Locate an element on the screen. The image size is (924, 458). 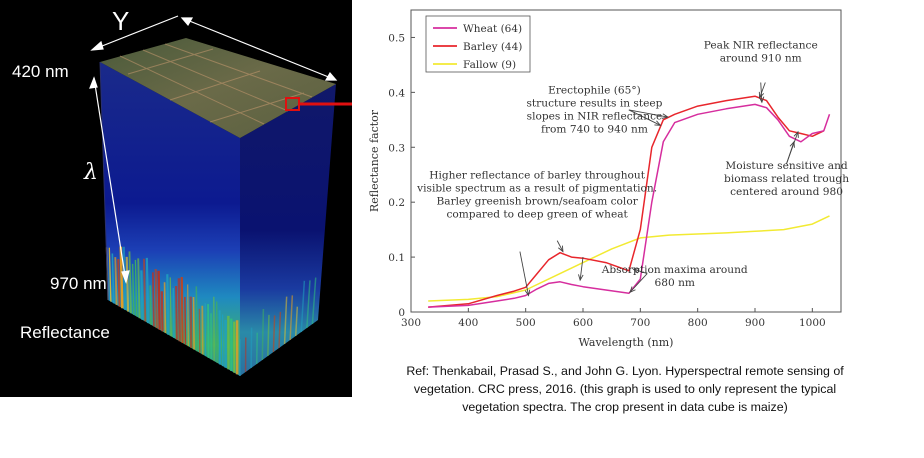
y-tick-label: 0.1 is located at coordinates (396, 258).